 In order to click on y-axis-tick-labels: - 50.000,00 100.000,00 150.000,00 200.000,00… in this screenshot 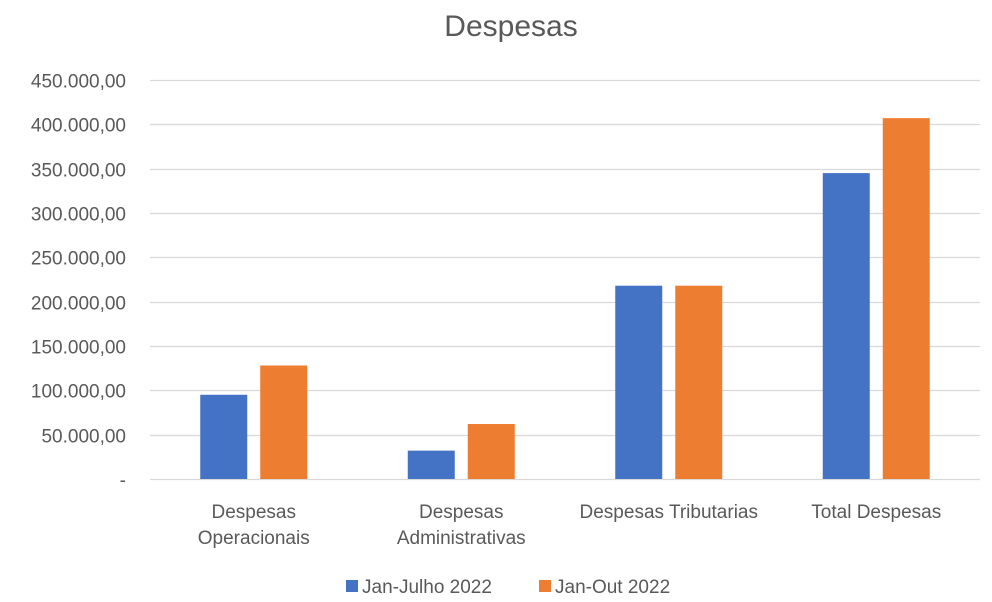, I will do `click(78, 282)`.